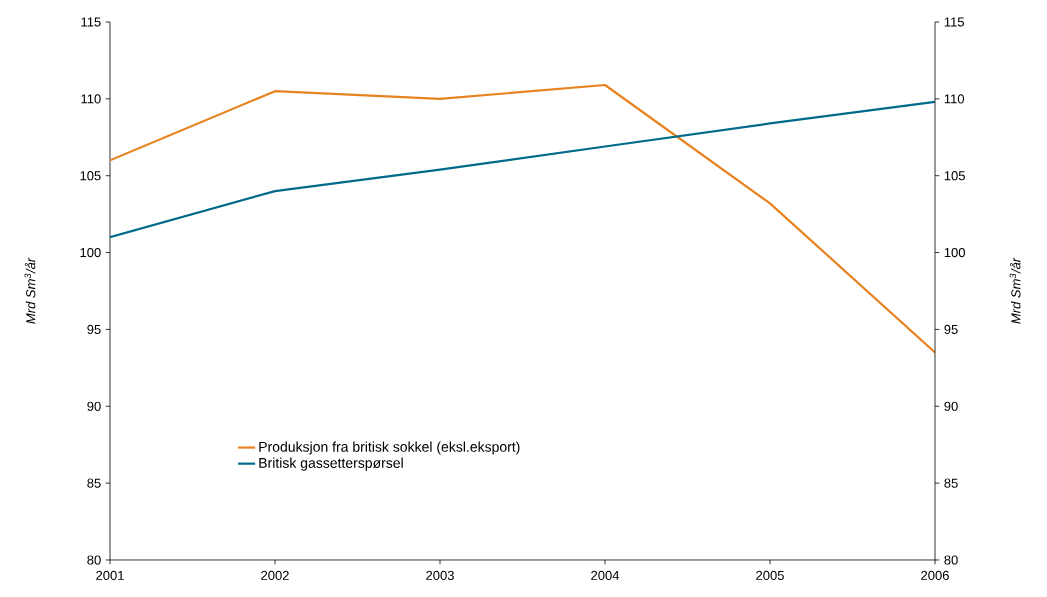  I want to click on y2-tick-label: 95, so click(951, 329).